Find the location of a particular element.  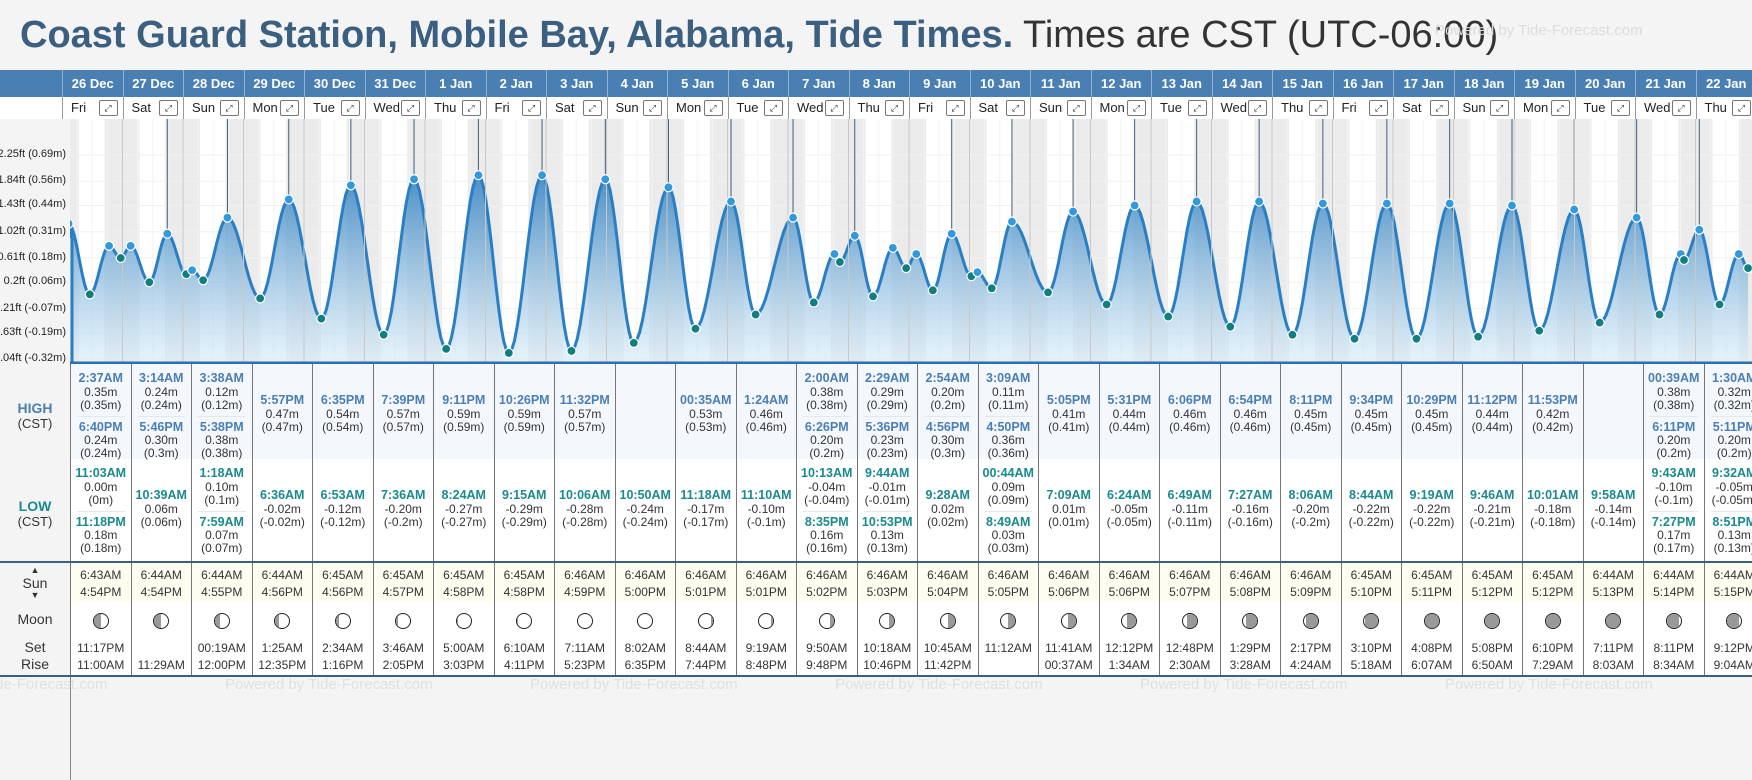

low-tide-entry: 6:36AM -0.02m (-0.02m) is located at coordinates (283, 508).